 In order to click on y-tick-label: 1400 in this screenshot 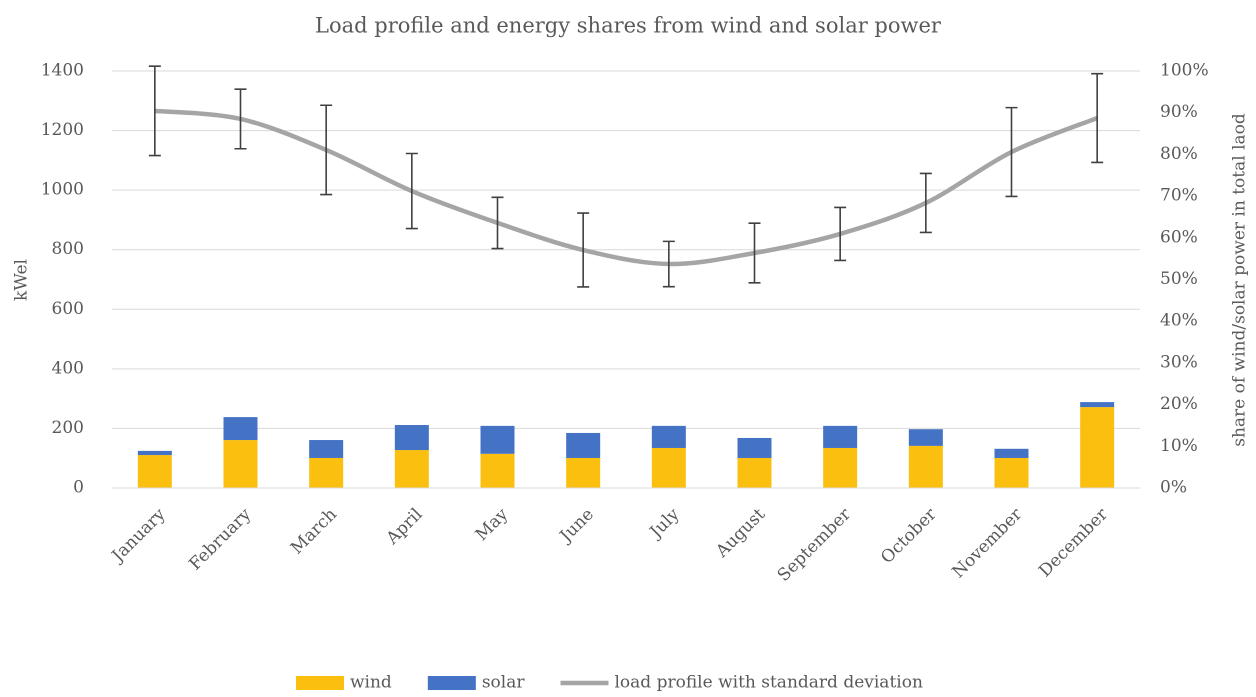, I will do `click(62, 71)`.